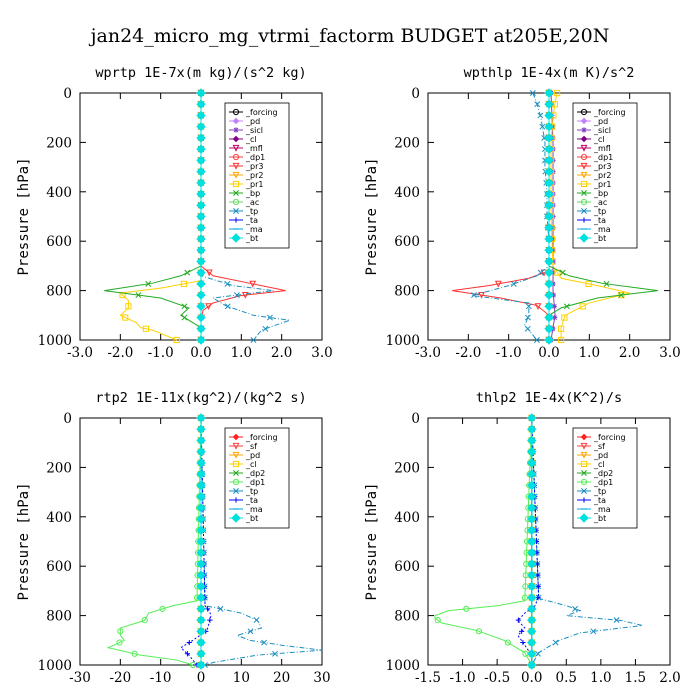 The image size is (700, 700). I want to click on panel-title: rtp2 1E-11x(kg^2)/(kg^2 s), so click(200, 398).